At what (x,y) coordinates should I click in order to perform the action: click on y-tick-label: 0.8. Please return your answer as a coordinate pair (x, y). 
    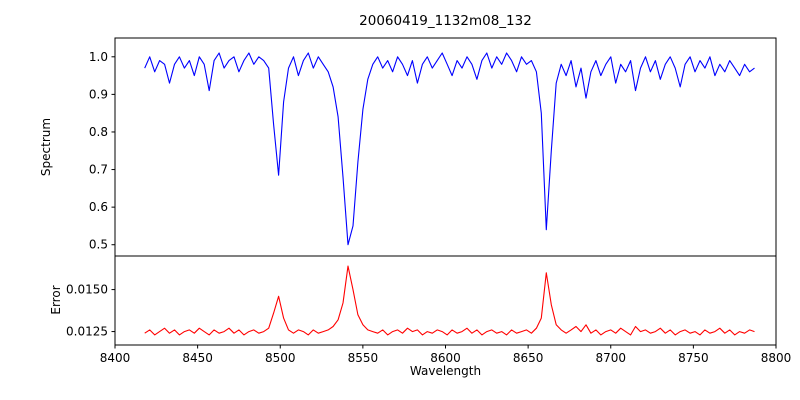
    Looking at the image, I should click on (98, 132).